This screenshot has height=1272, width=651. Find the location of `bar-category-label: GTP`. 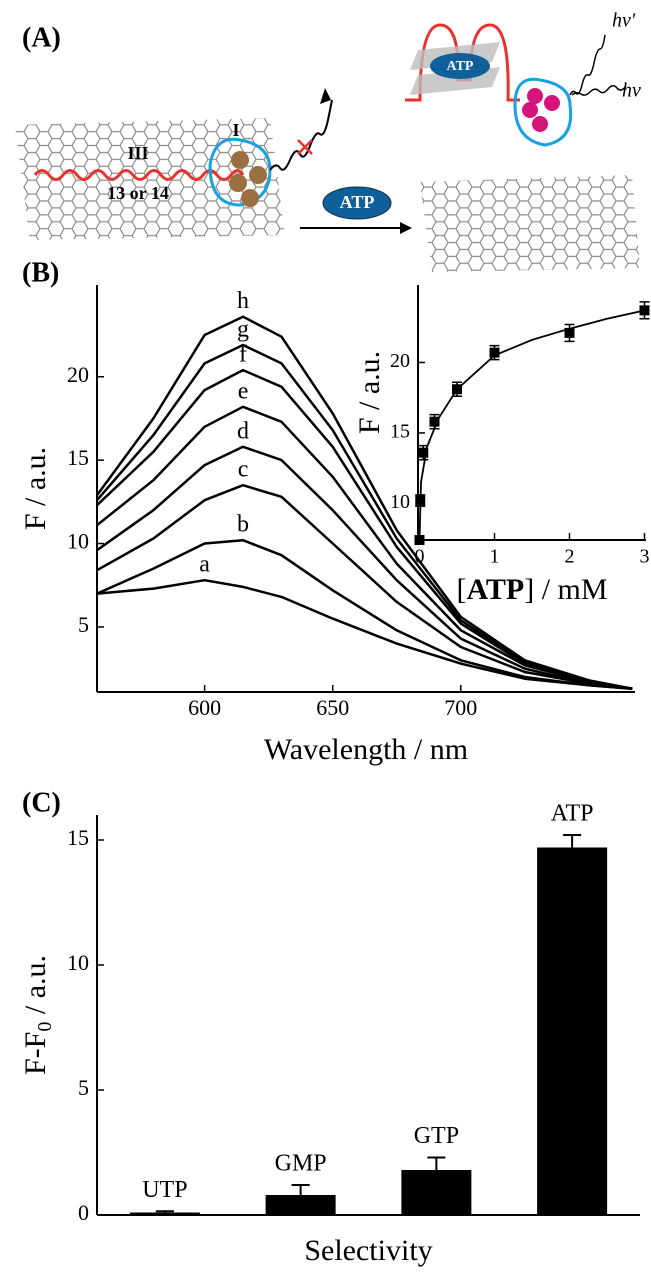

bar-category-label: GTP is located at coordinates (436, 1136).